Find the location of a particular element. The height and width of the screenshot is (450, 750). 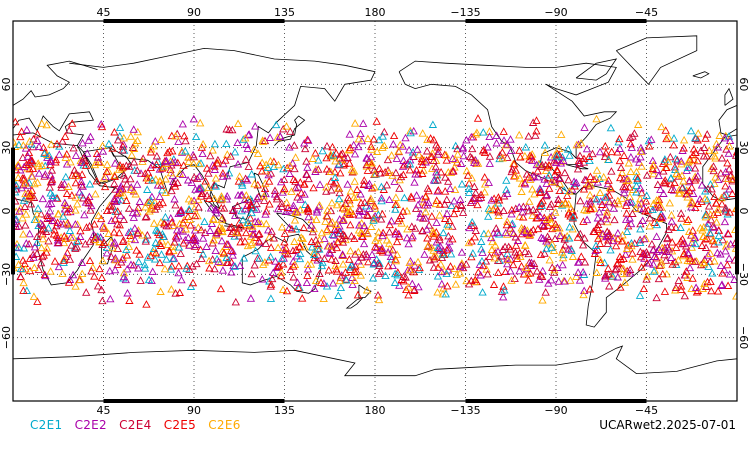

legend: C2E1 C2E2 C2E4 C2E5 C2E6 is located at coordinates (139, 425).